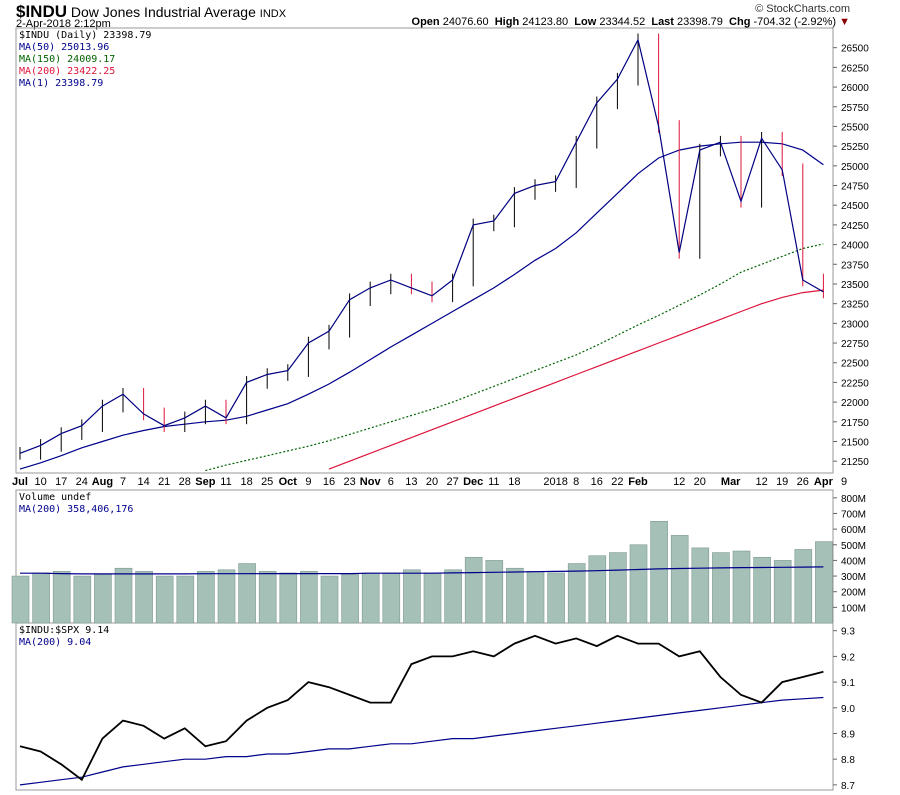 This screenshot has height=795, width=900. I want to click on x-tick-label: Mar, so click(731, 482).